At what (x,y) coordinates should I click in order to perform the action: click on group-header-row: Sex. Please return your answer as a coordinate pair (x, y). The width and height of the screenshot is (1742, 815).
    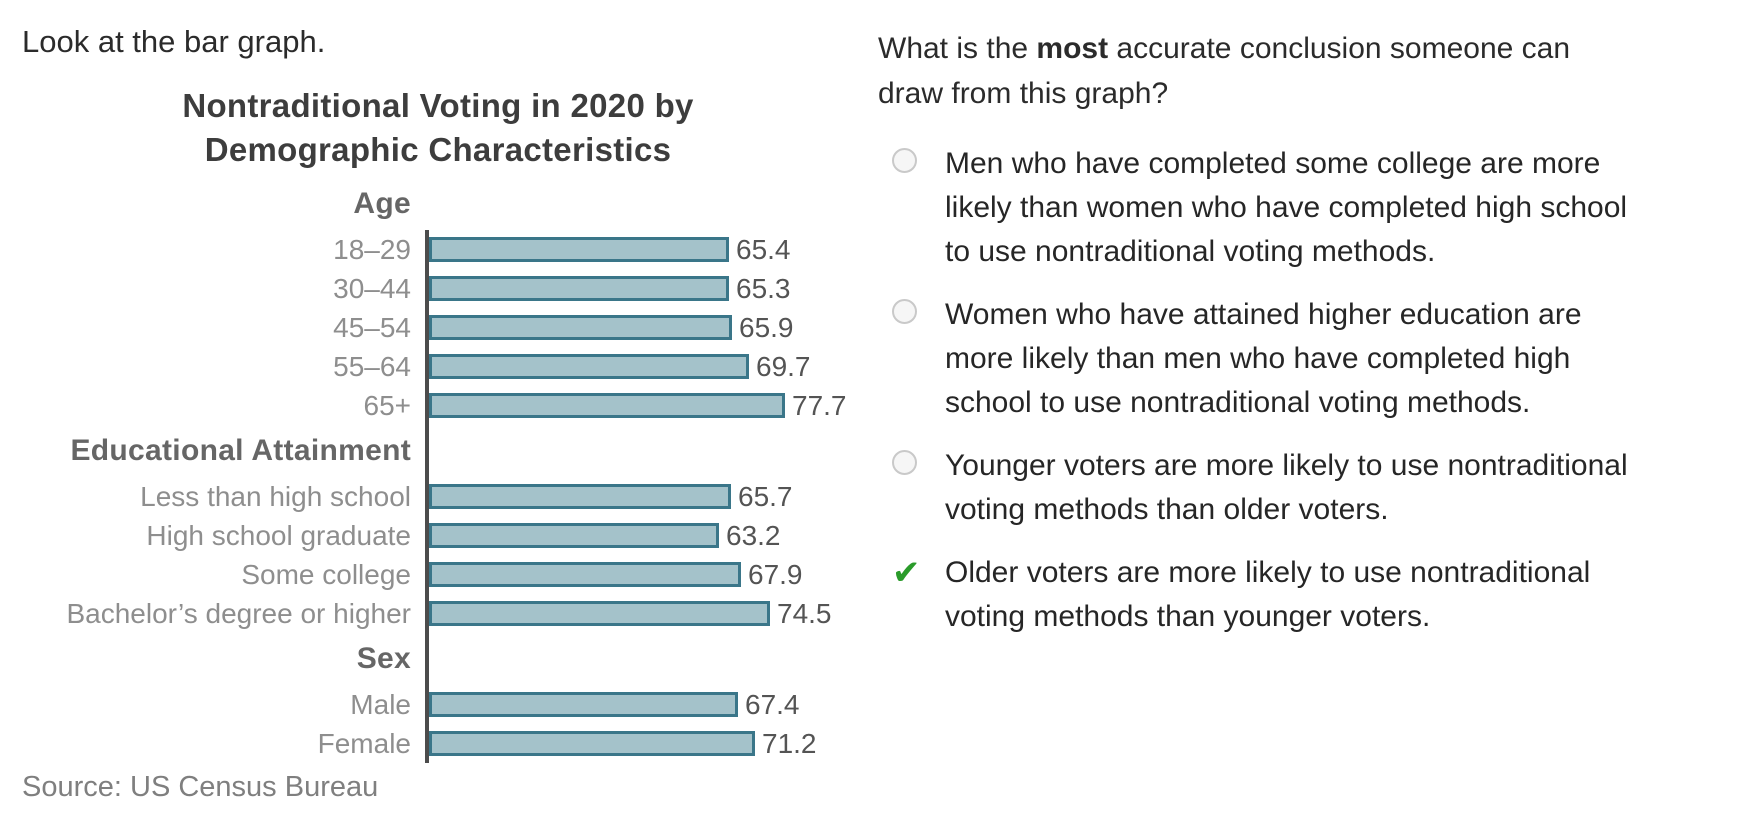
    Looking at the image, I should click on (443, 659).